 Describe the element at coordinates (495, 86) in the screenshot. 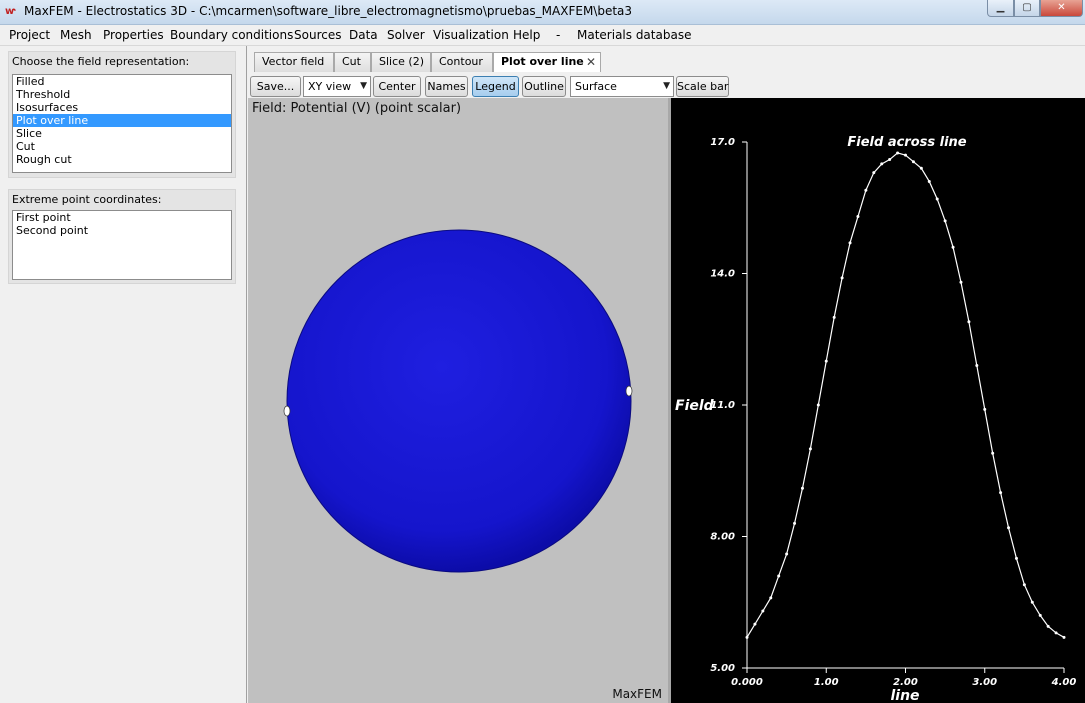

I see `legend-toggle: Legend` at that location.